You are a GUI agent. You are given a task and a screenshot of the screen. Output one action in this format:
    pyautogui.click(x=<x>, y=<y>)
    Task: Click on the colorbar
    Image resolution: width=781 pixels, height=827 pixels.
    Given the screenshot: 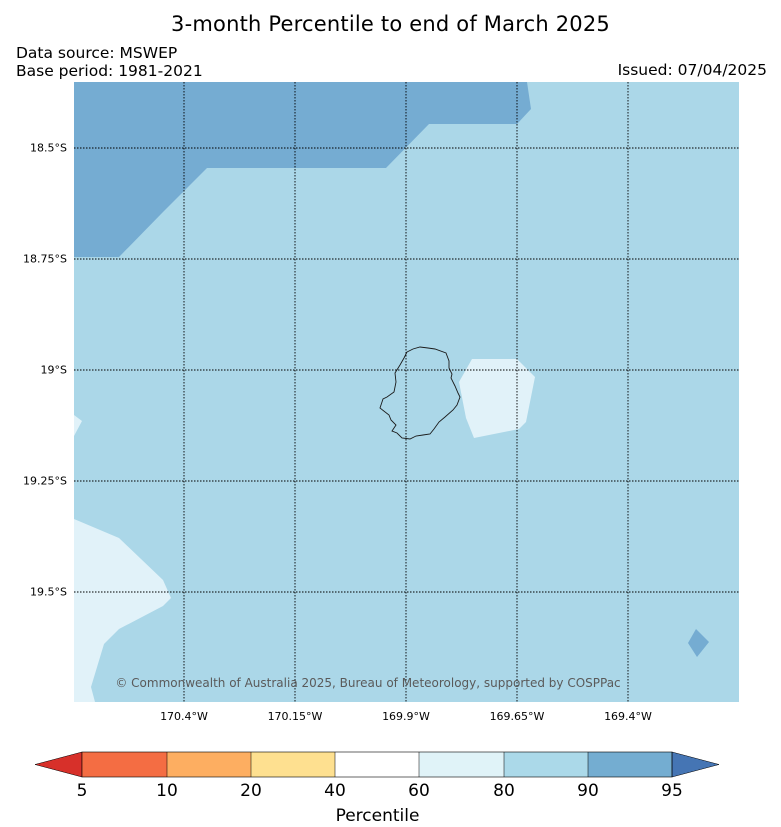 What is the action you would take?
    pyautogui.click(x=377, y=764)
    